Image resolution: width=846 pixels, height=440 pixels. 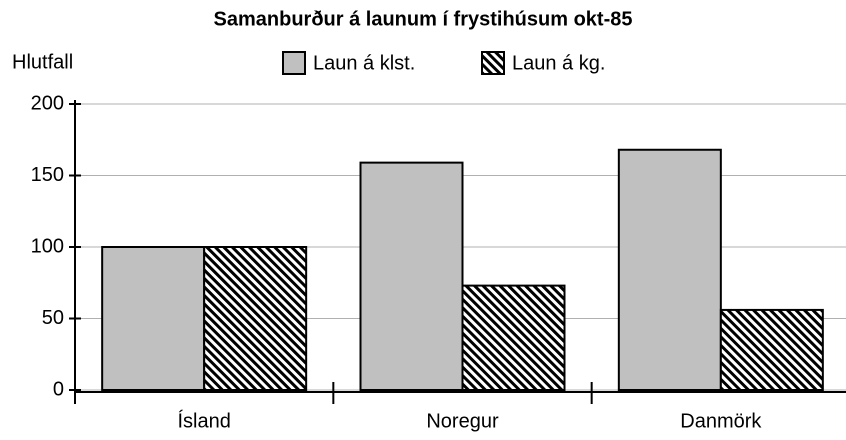 I want to click on legend-label: Laun á kg., so click(x=558, y=63).